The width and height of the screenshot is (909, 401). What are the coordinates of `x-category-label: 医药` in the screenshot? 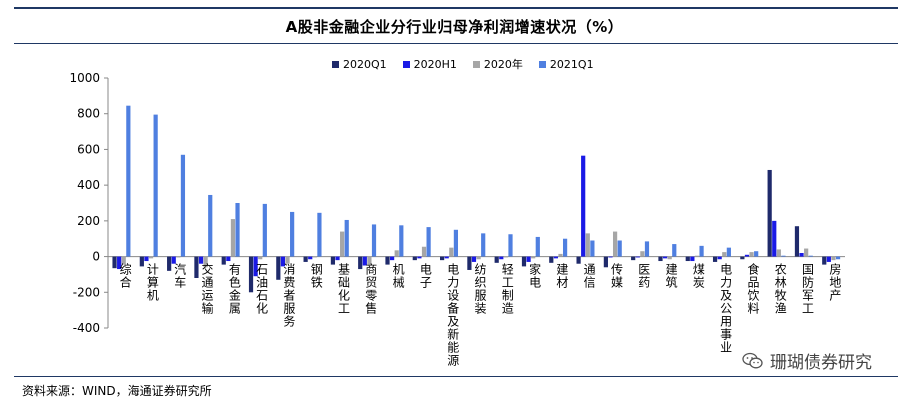 It's located at (644, 276).